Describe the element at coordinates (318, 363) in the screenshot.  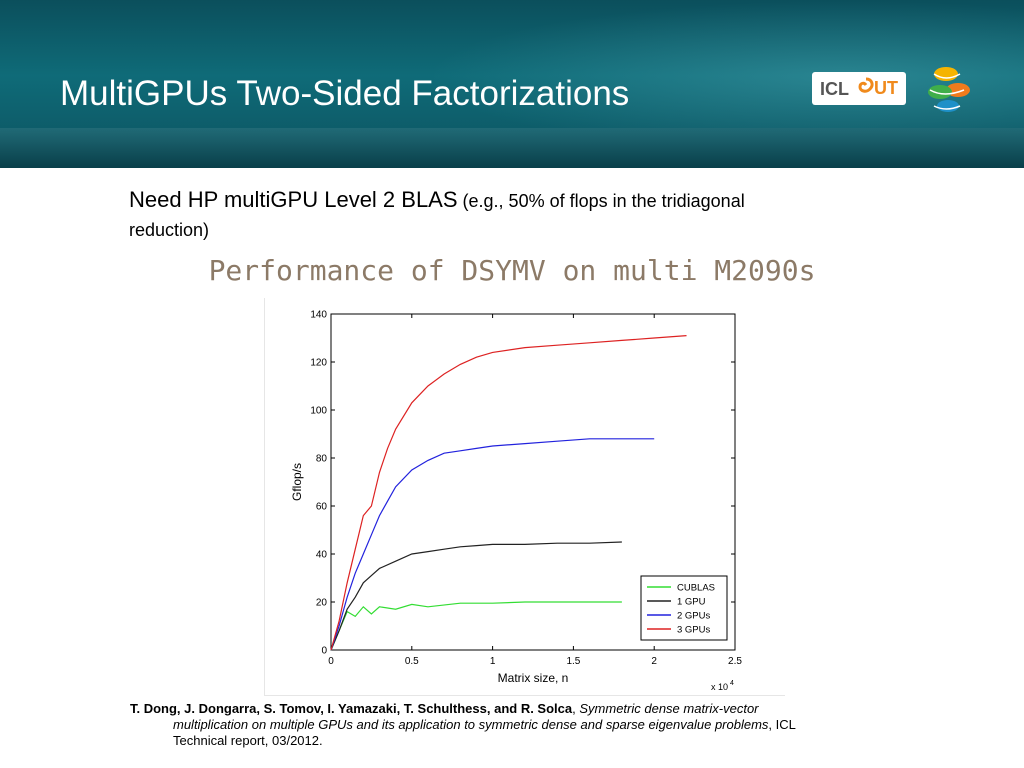
I see `y-tick-label: 120` at that location.